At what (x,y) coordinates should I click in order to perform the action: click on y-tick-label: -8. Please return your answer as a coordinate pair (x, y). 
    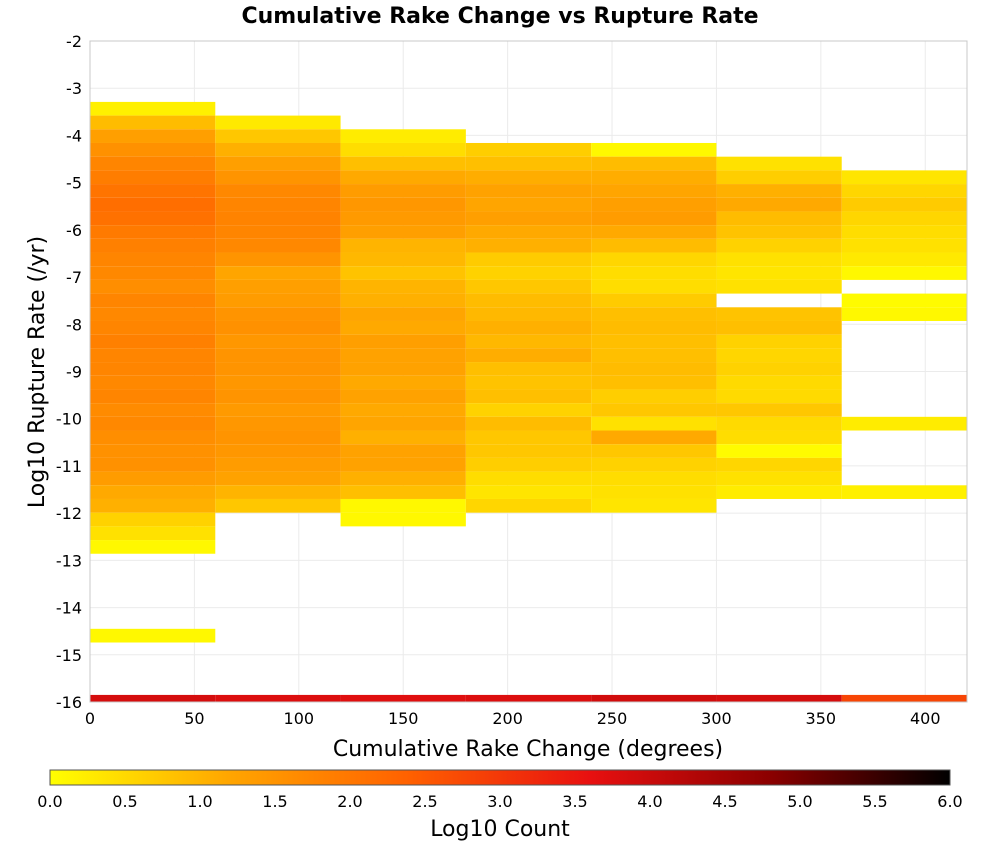
    Looking at the image, I should click on (74, 324).